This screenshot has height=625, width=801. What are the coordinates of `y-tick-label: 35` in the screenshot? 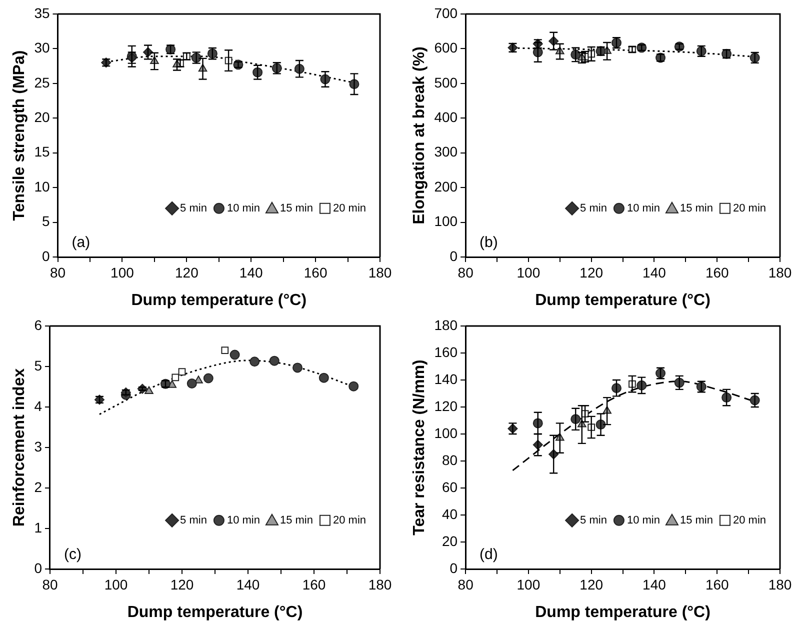 It's located at (42, 12).